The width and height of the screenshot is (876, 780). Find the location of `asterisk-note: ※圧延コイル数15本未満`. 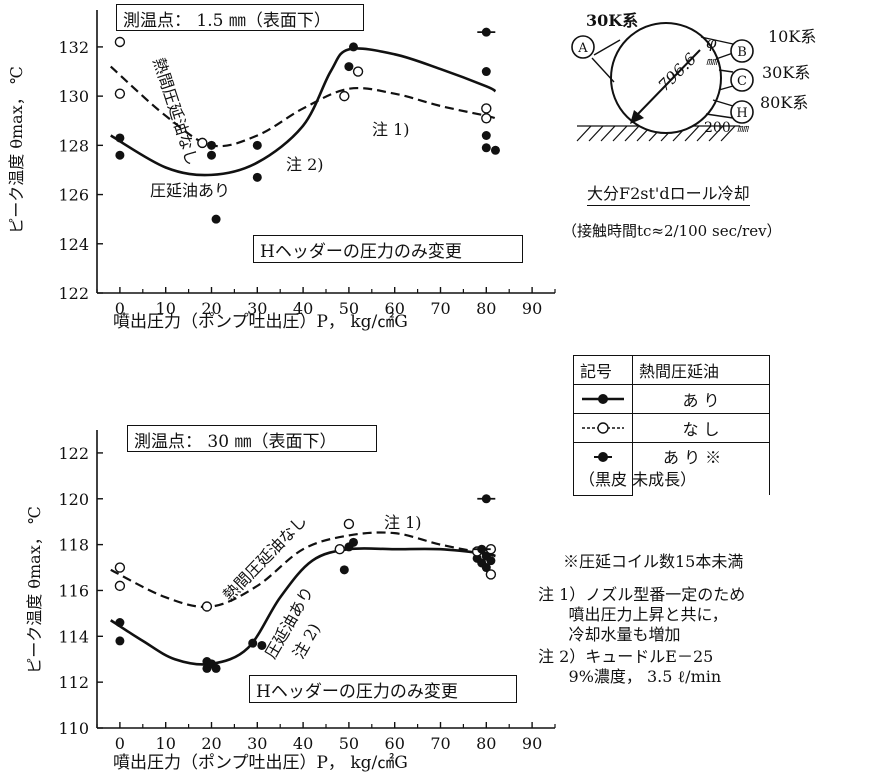

asterisk-note: ※圧延コイル数15本未満 is located at coordinates (653, 561).